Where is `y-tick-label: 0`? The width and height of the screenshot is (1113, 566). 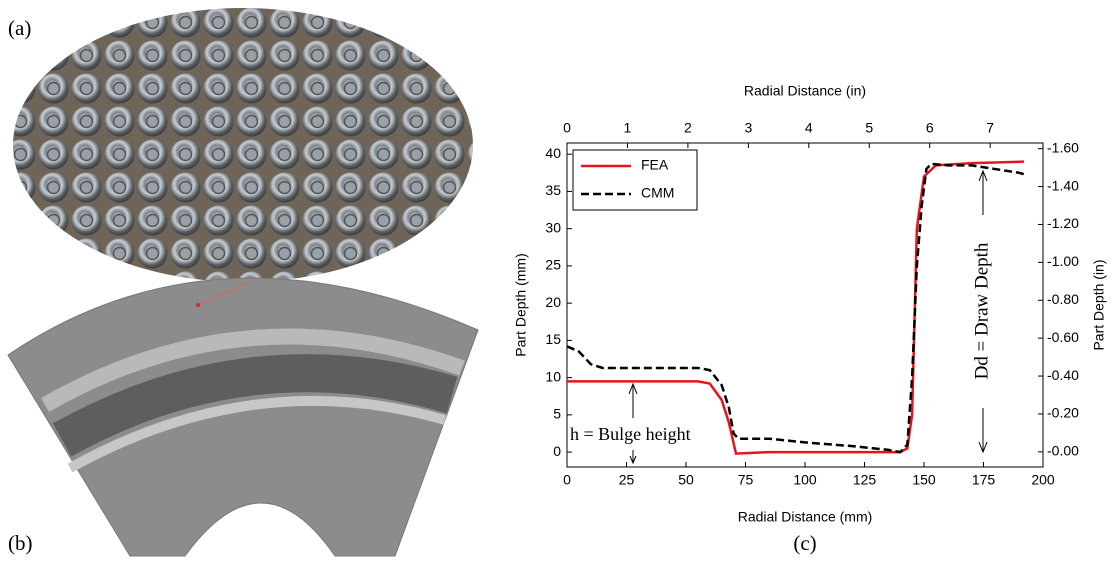 y-tick-label: 0 is located at coordinates (557, 451).